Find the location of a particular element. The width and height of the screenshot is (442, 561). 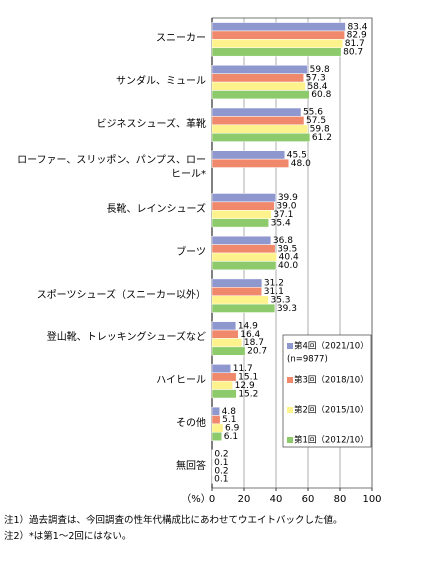

y-tick-label: スポーツシューズ（スニーカー以外） is located at coordinates (121, 295).